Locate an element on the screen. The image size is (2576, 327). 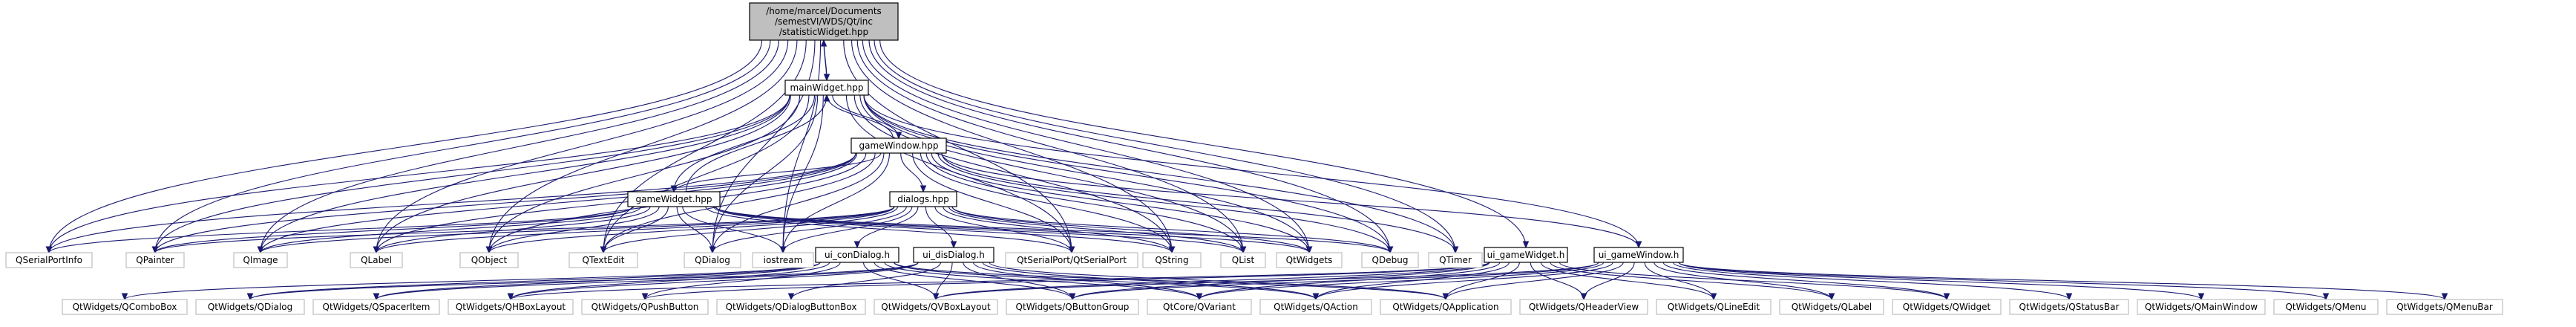
edge-ui_gameWidget-to-QtwQLabel is located at coordinates (1691, 281).